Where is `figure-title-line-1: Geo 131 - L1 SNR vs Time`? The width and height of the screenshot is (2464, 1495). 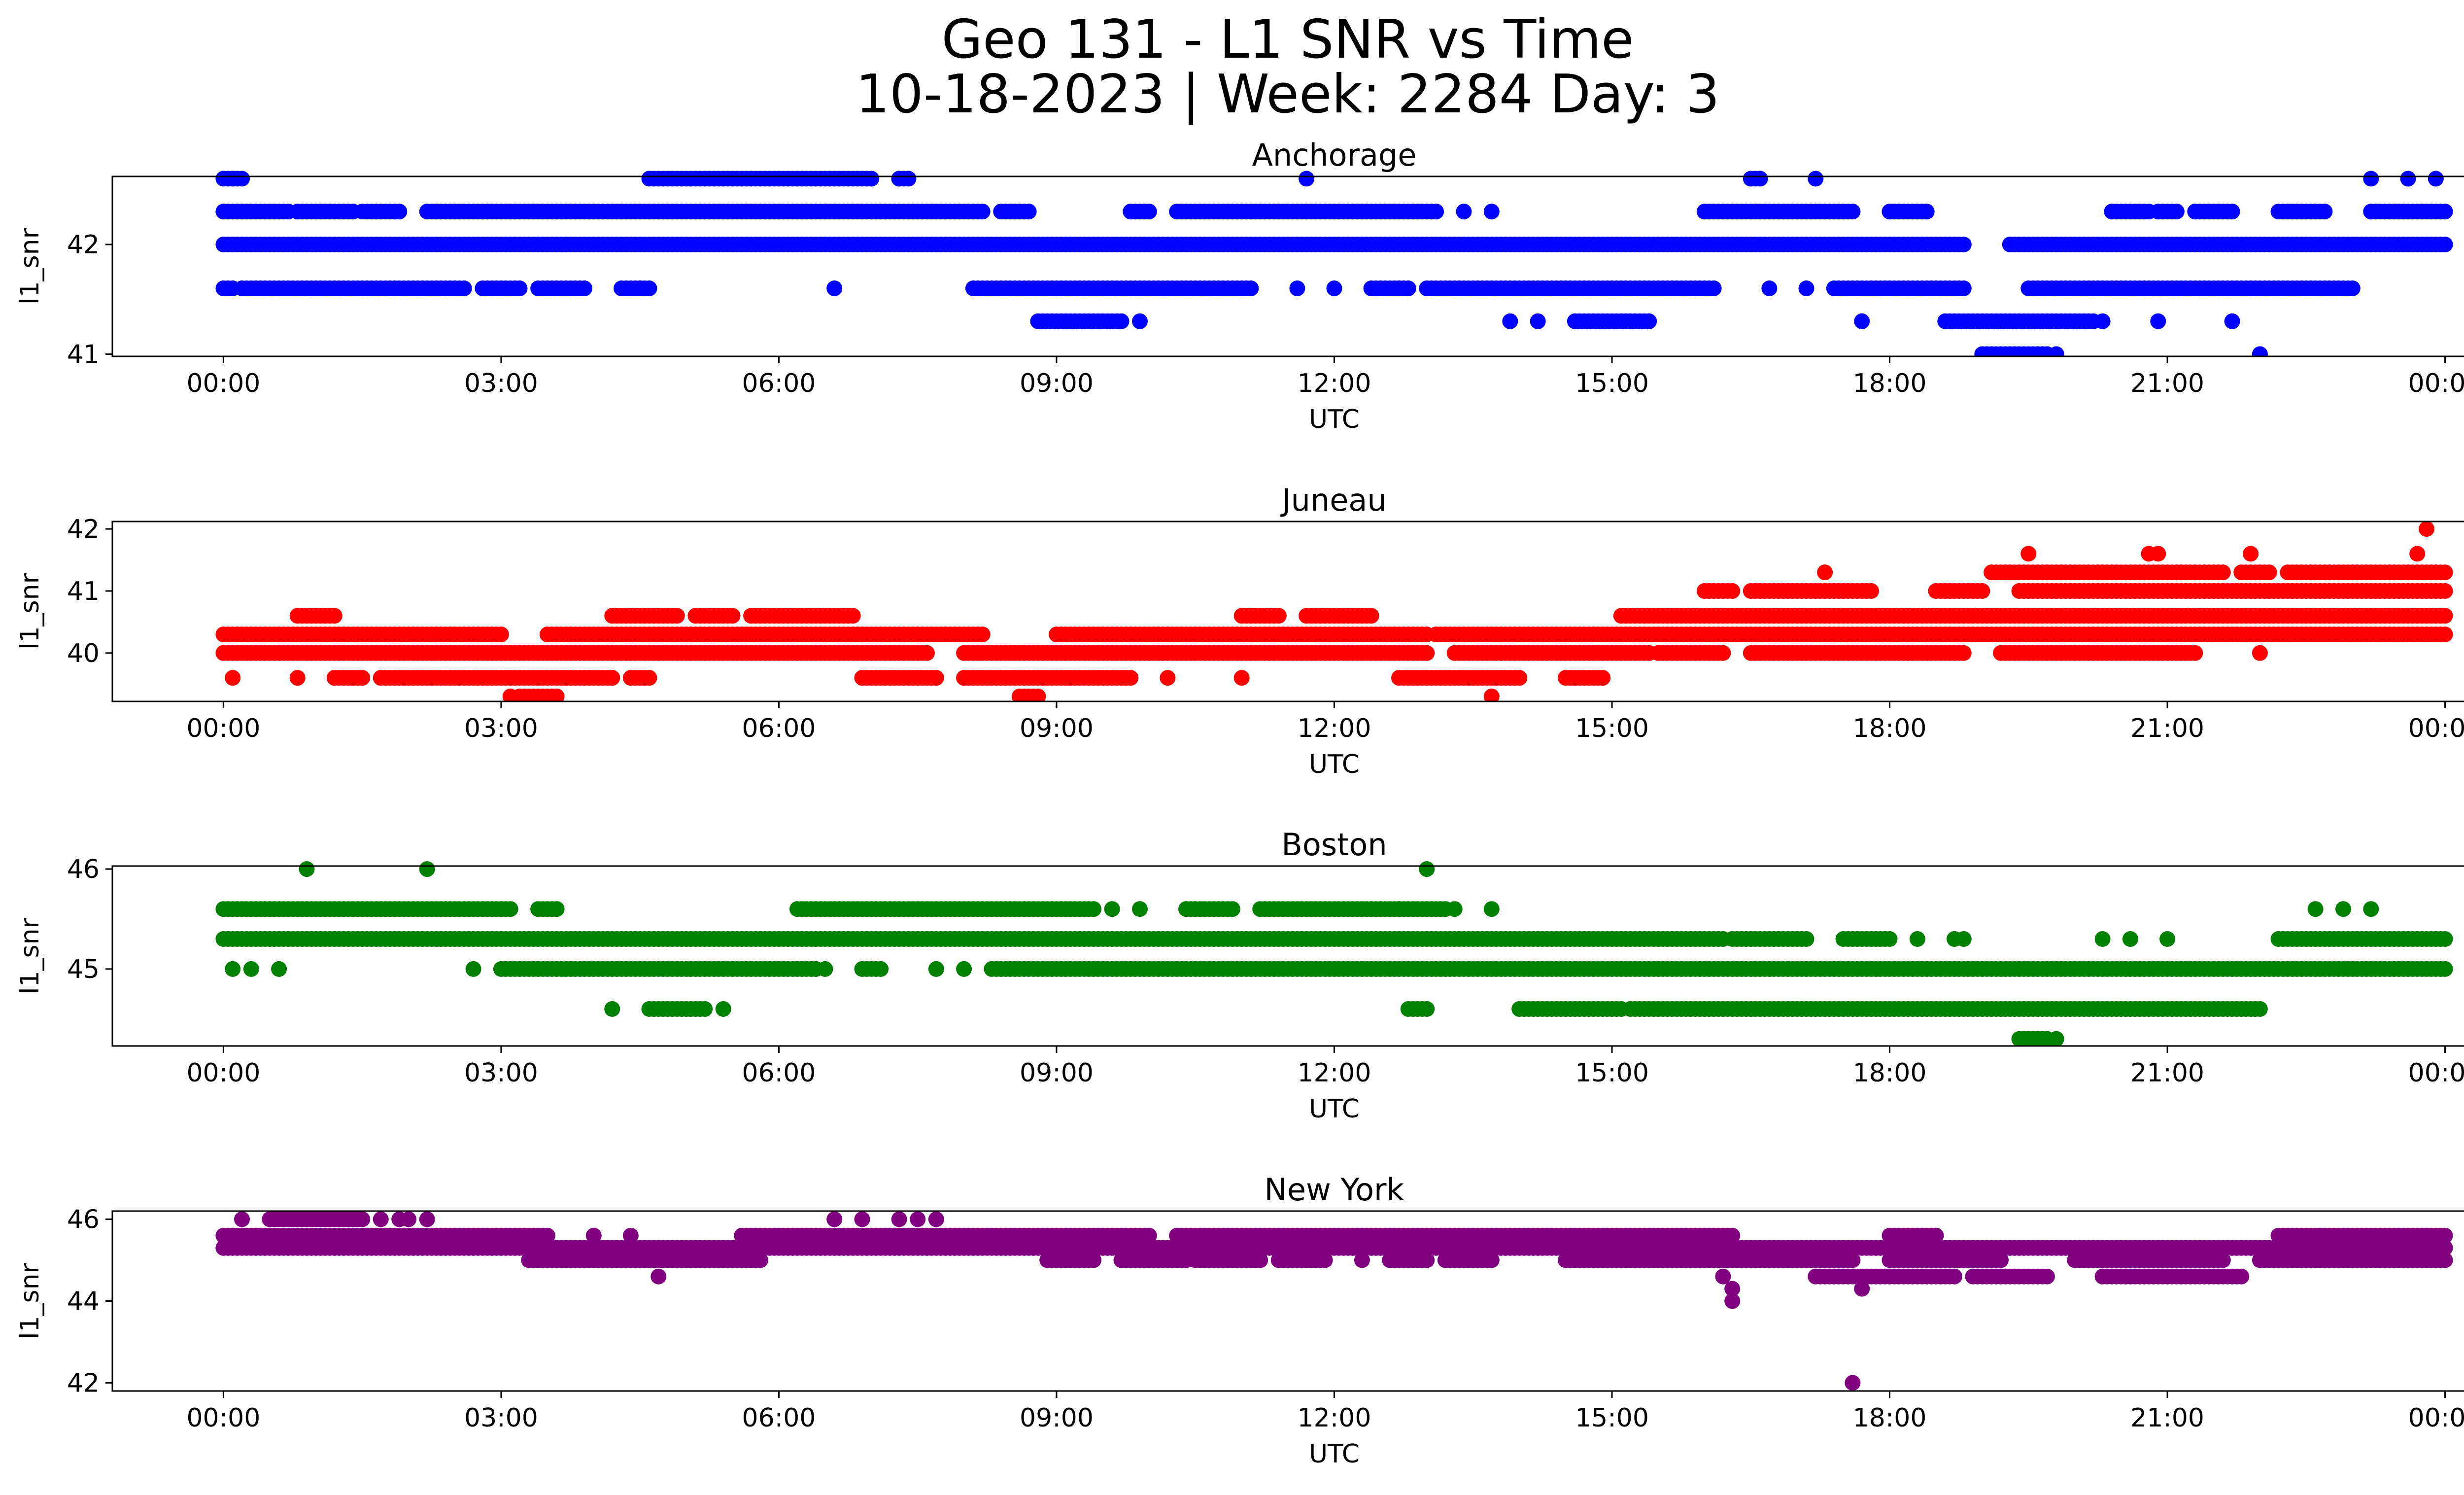
figure-title-line-1: Geo 131 - L1 SNR vs Time is located at coordinates (1287, 39).